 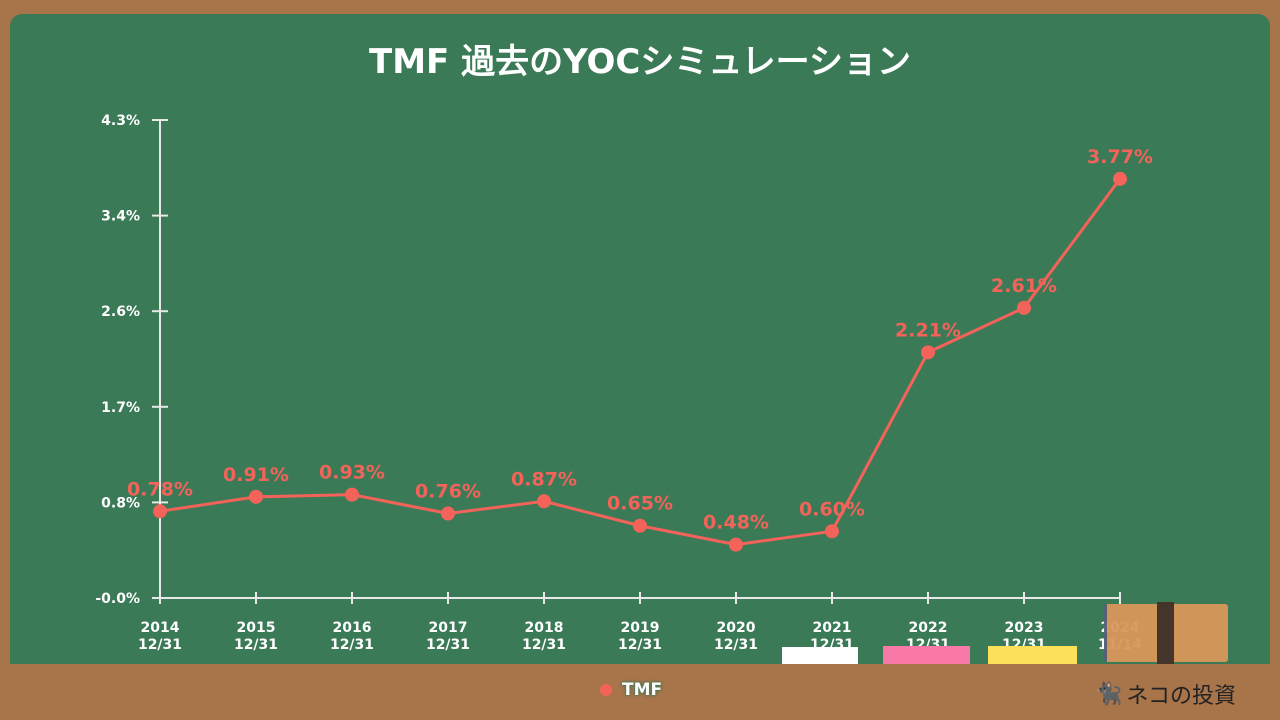 I want to click on data-label: 0.65%, so click(x=640, y=504).